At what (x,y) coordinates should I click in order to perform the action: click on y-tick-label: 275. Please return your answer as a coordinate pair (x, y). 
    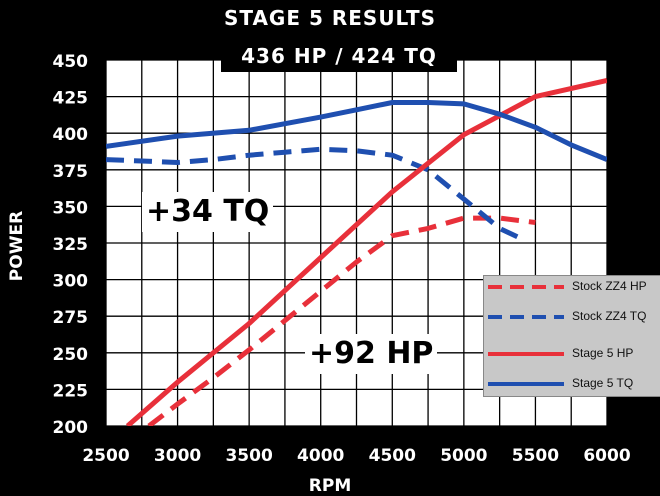
    Looking at the image, I should click on (71, 318).